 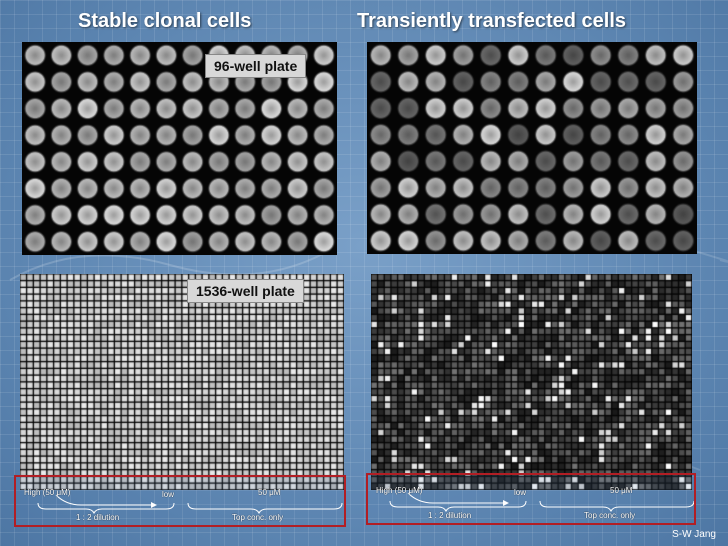 What do you see at coordinates (492, 21) in the screenshot?
I see `title-transient: Transiently transfected cells` at bounding box center [492, 21].